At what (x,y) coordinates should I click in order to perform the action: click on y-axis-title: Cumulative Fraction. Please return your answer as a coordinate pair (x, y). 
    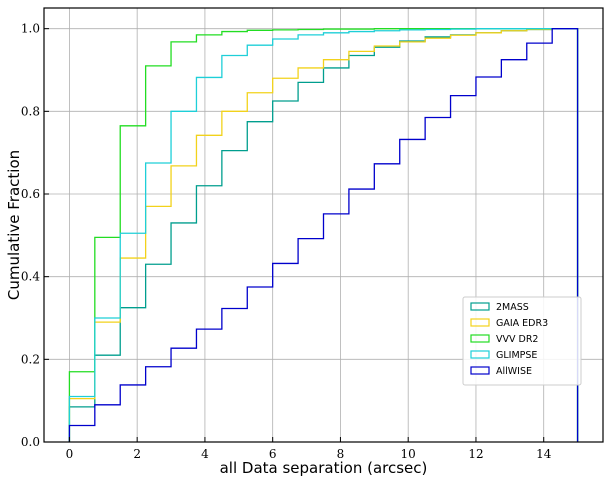
    Looking at the image, I should click on (14, 225).